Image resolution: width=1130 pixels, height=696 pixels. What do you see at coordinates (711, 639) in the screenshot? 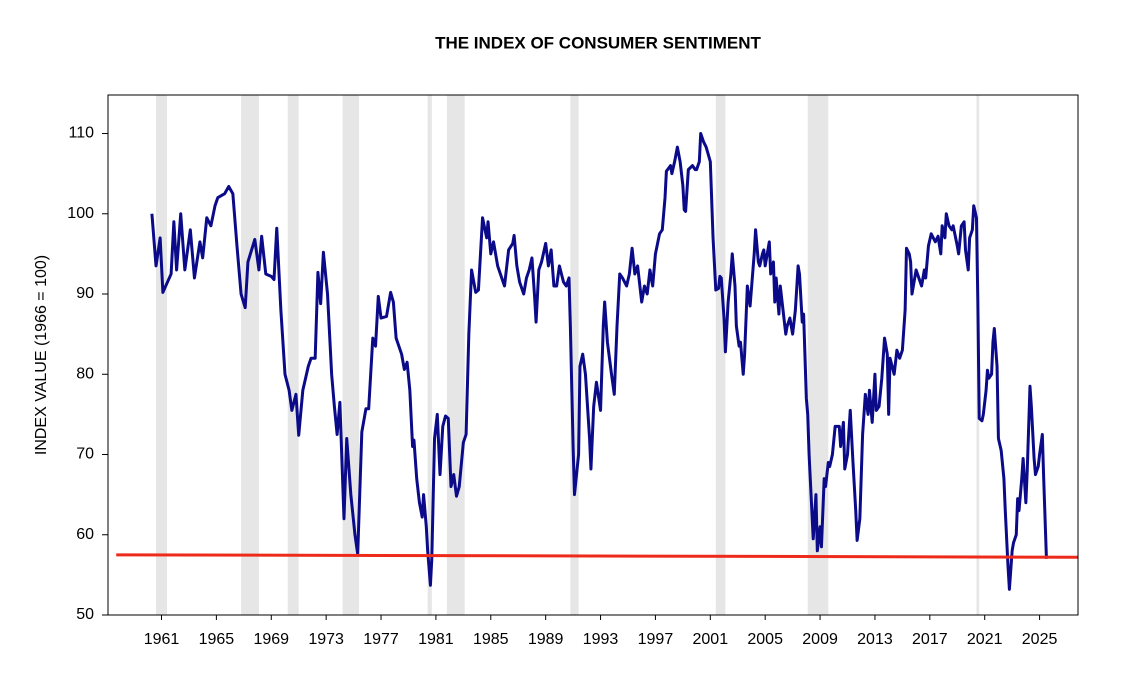
I see `x-tick-label: 2001` at bounding box center [711, 639].